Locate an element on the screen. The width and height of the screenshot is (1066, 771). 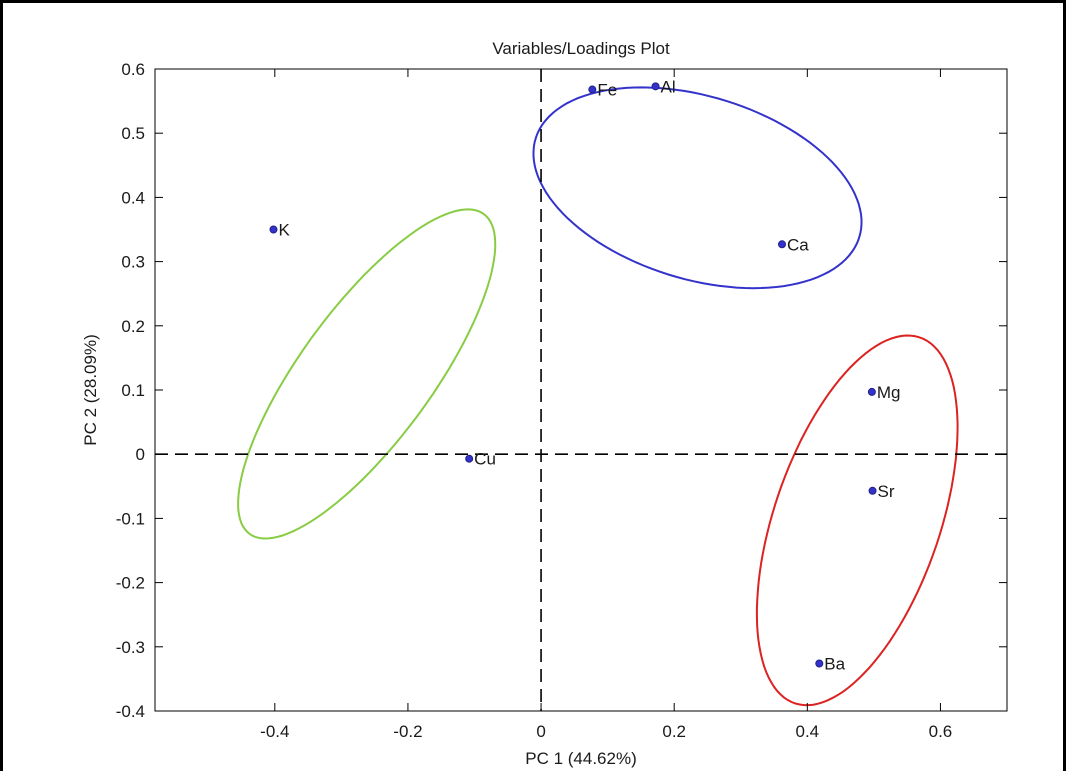
y-tick-label: -0.1 is located at coordinates (130, 518).